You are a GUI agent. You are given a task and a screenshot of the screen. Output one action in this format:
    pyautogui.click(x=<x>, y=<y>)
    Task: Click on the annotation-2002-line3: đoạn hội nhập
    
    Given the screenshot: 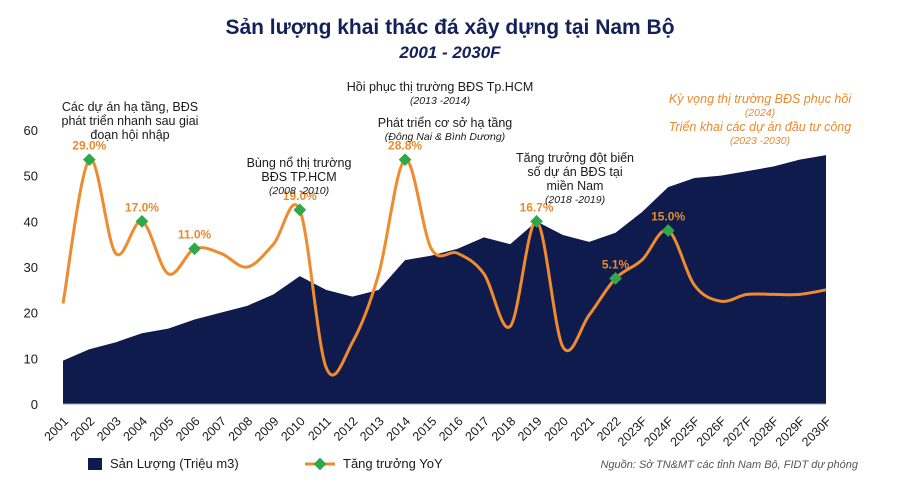 What is the action you would take?
    pyautogui.click(x=130, y=135)
    